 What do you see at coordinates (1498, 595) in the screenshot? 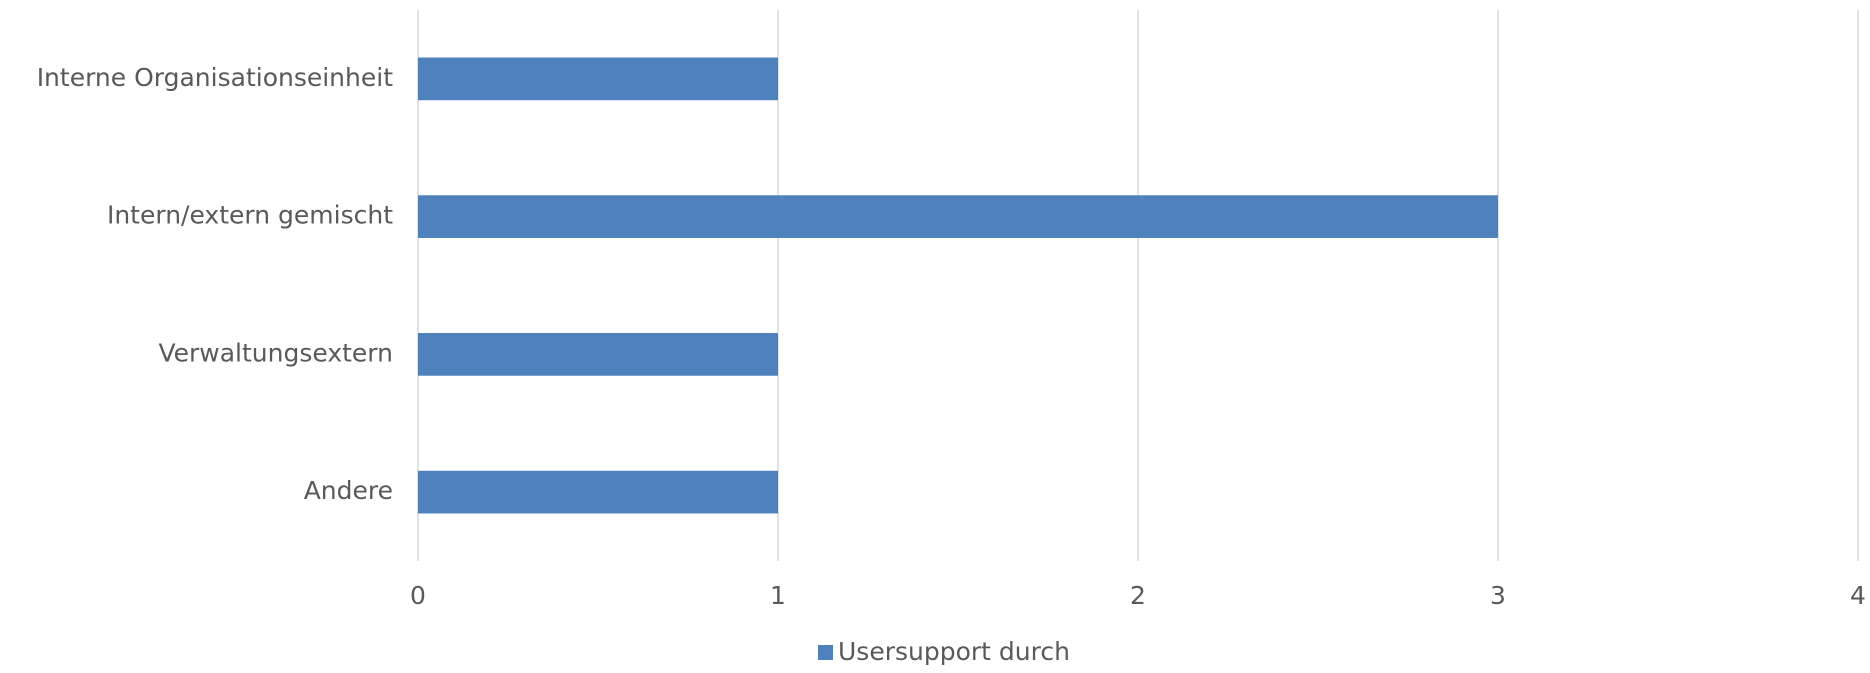
I see `x-tick-label: 3` at bounding box center [1498, 595].